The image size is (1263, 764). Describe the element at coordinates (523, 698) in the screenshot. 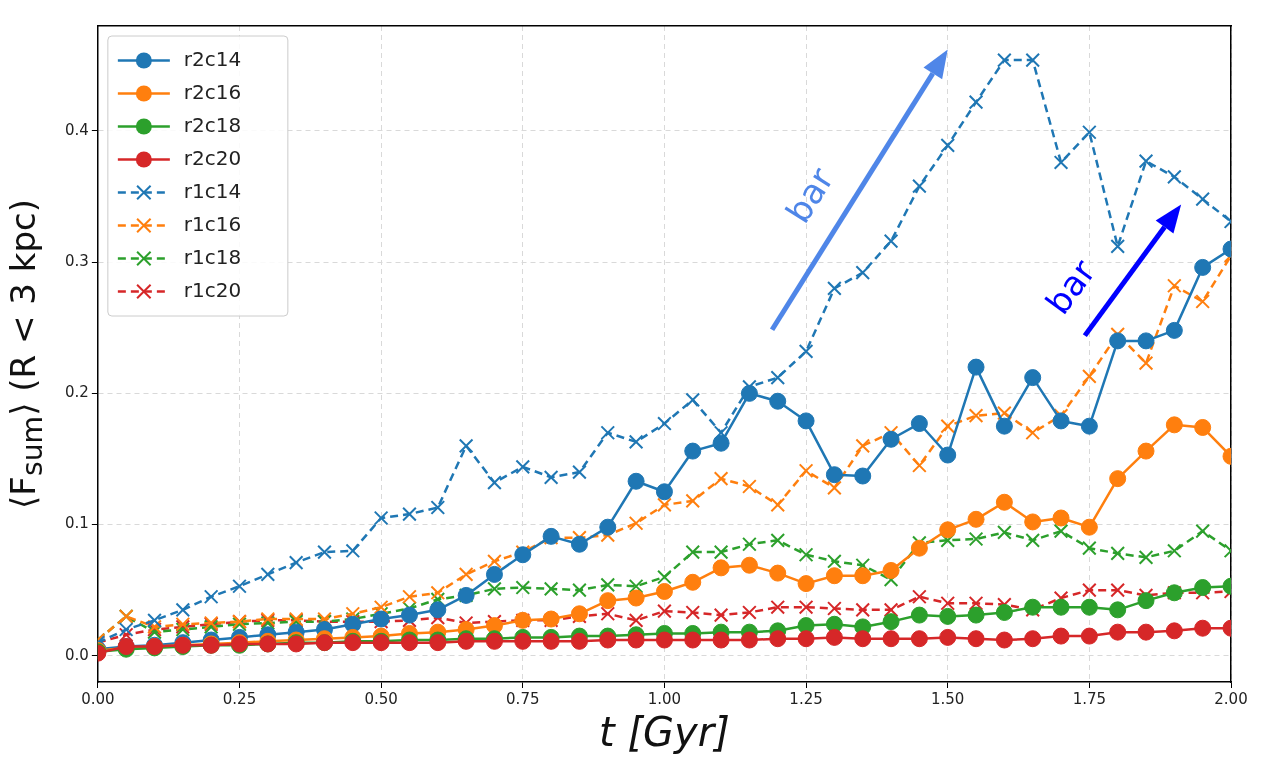

I see `x-tick-label: 0.75` at that location.